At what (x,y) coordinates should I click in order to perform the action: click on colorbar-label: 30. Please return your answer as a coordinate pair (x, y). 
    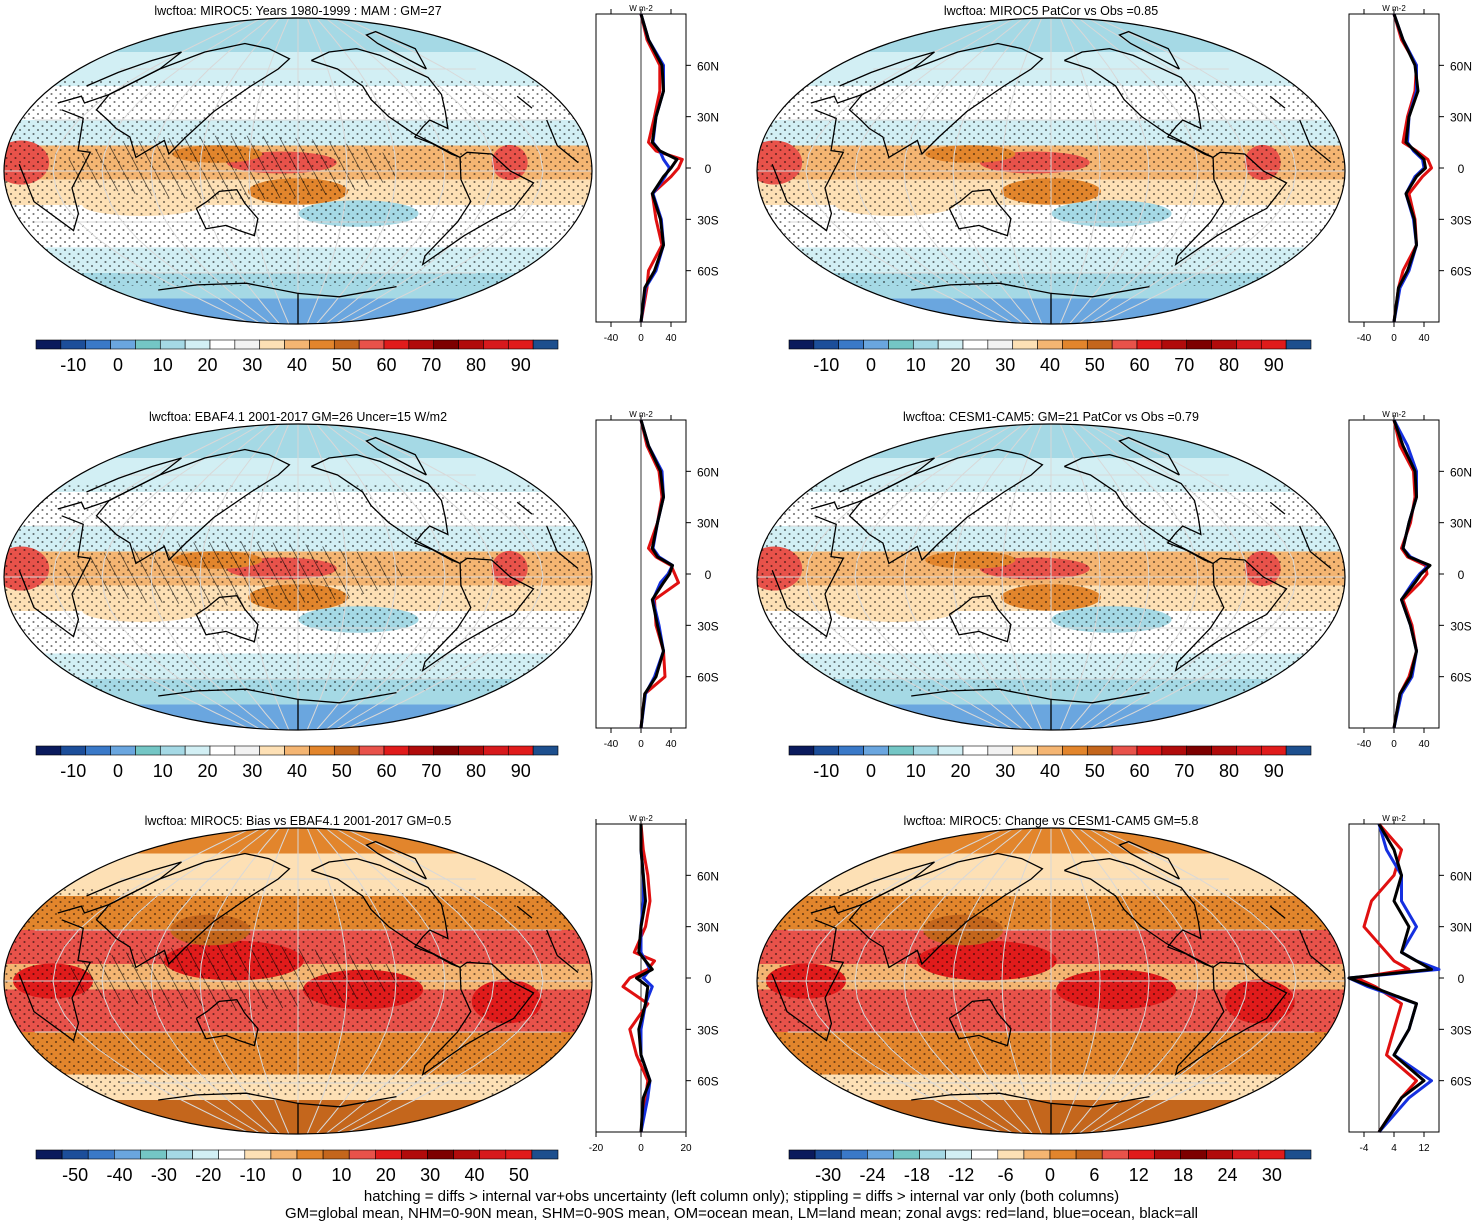
    Looking at the image, I should click on (1005, 365).